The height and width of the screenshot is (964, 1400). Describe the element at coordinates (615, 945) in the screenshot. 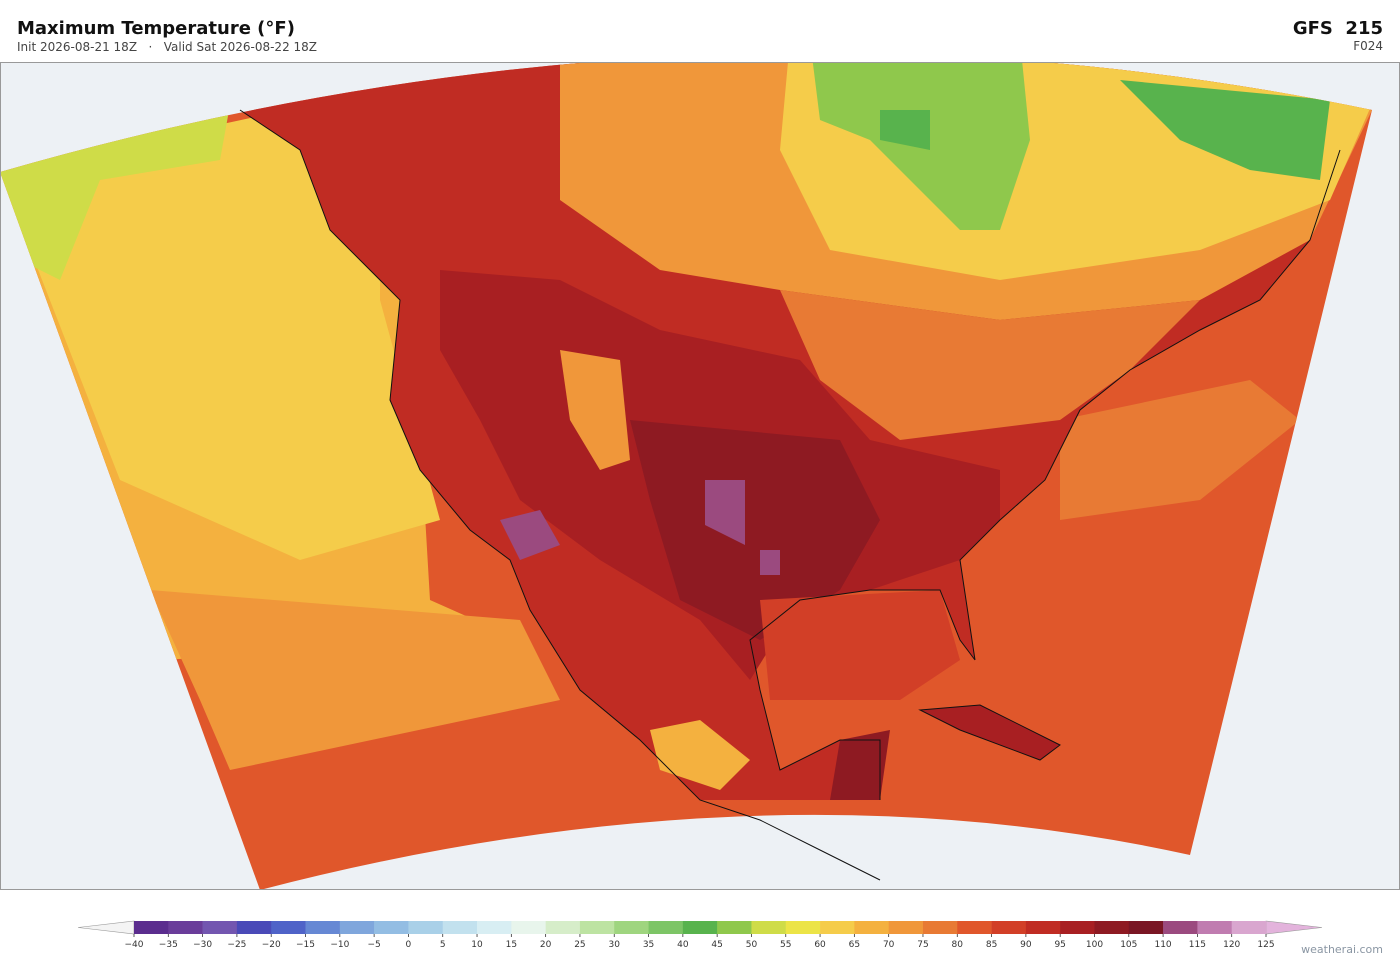

I see `colorbar-tick-label: 30` at that location.